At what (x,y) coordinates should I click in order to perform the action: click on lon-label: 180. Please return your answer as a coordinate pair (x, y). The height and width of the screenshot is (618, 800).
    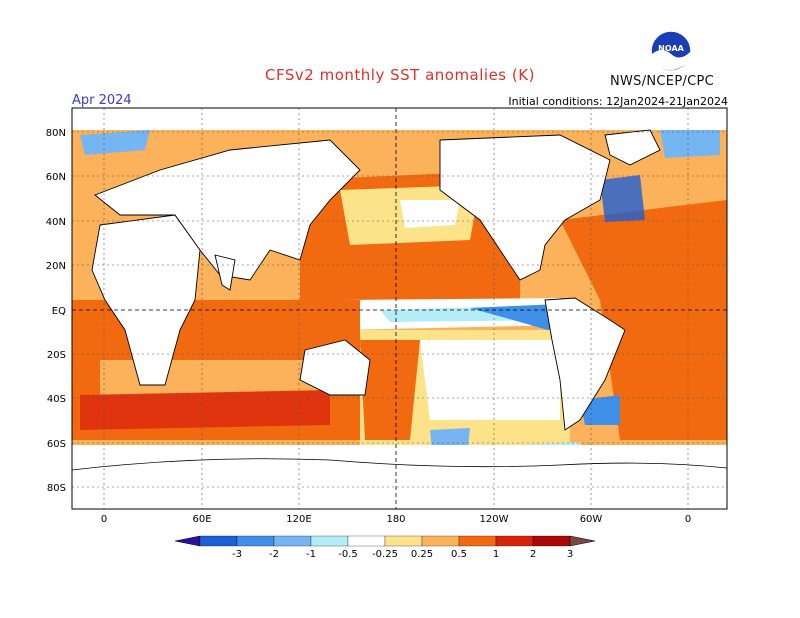
    Looking at the image, I should click on (395, 519).